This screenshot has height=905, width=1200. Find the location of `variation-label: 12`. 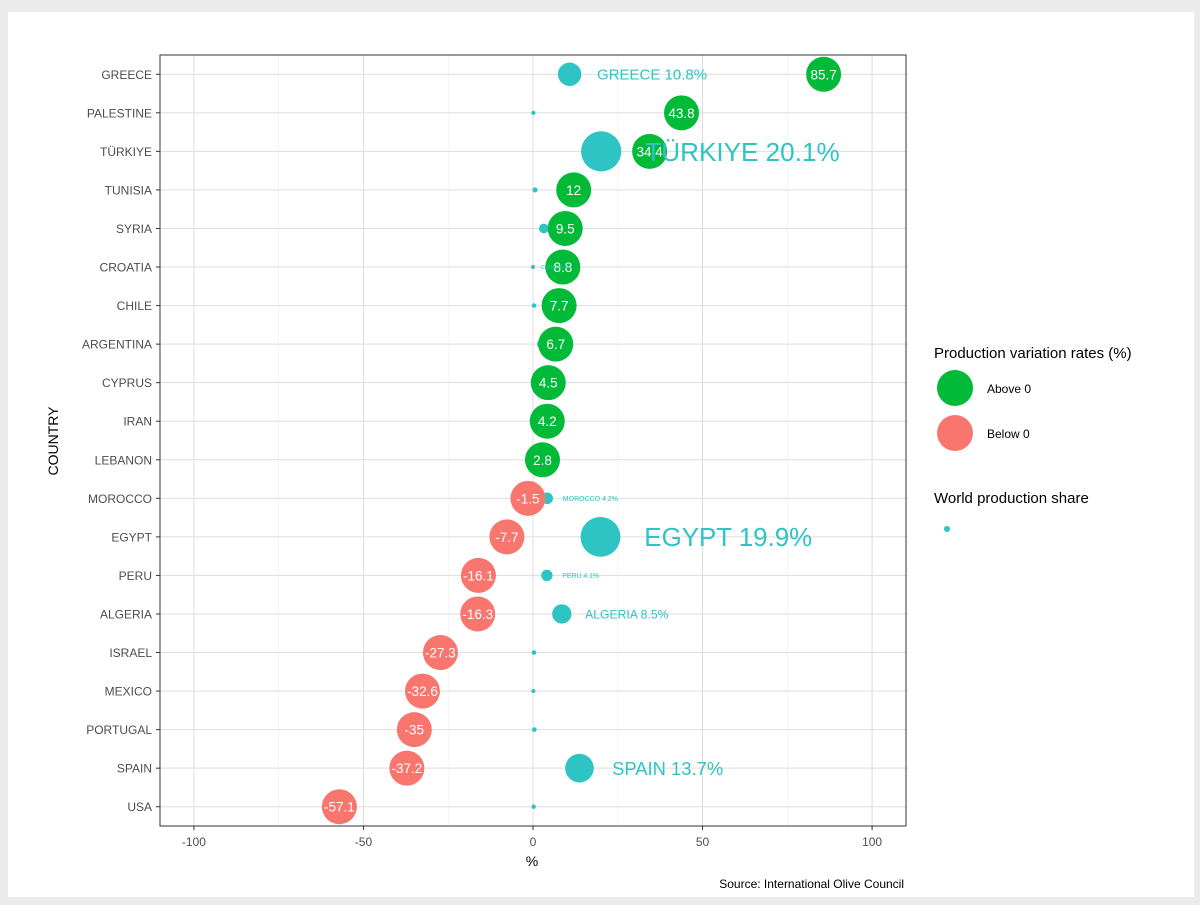

variation-label: 12 is located at coordinates (573, 190).